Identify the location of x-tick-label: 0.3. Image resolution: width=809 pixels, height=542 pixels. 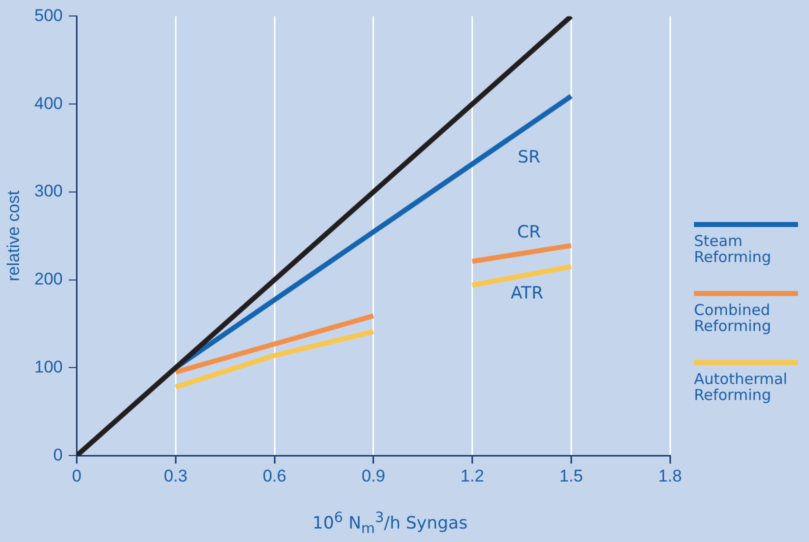
(176, 476).